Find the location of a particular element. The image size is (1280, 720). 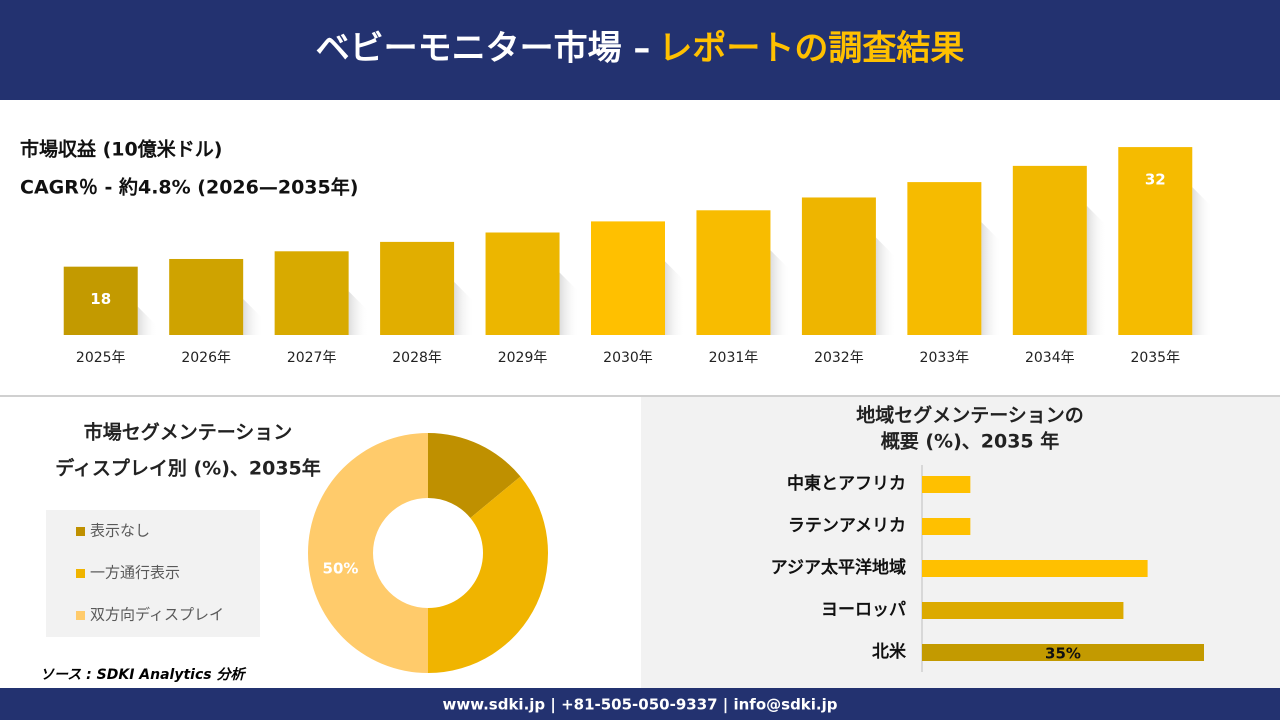

legend-label: 表示なし is located at coordinates (120, 531).